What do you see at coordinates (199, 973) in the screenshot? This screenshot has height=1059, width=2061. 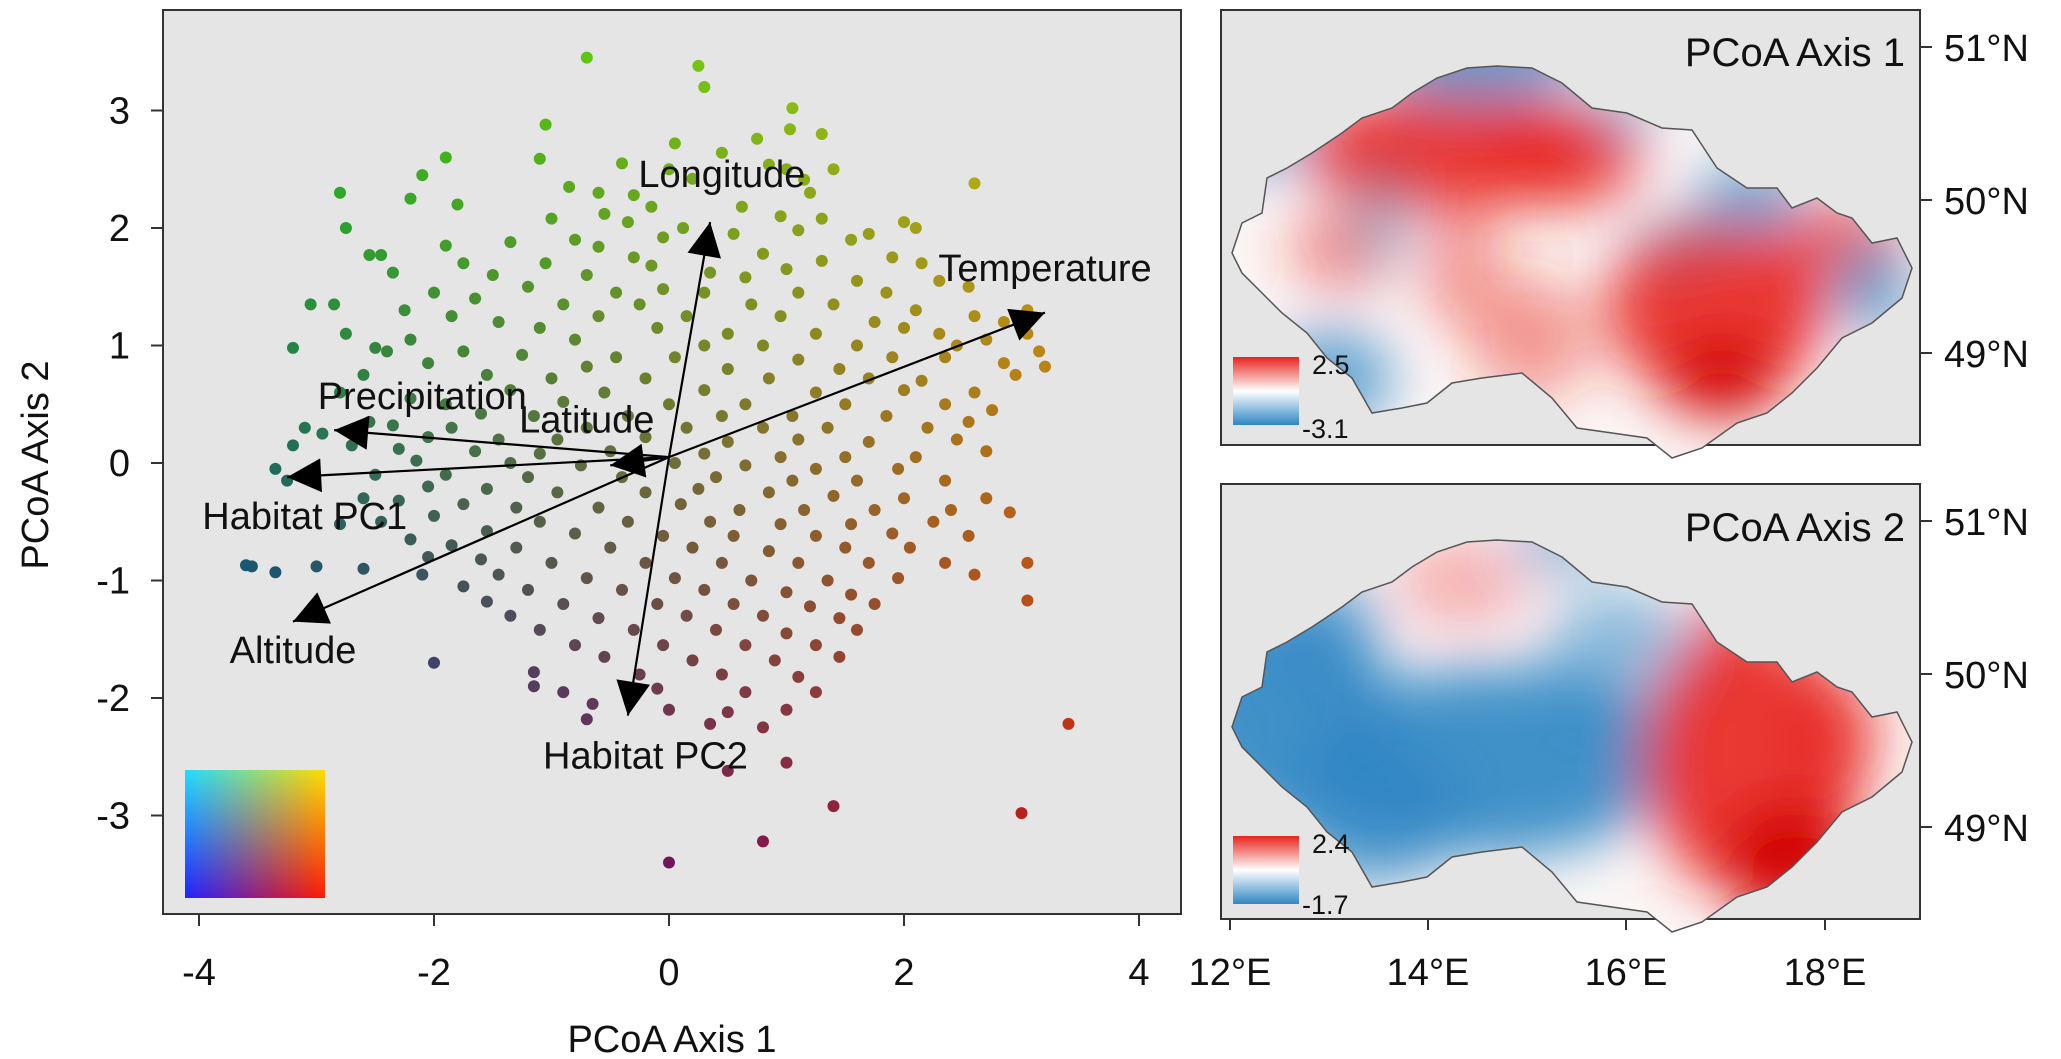 I see `x-tick-label: -4` at bounding box center [199, 973].